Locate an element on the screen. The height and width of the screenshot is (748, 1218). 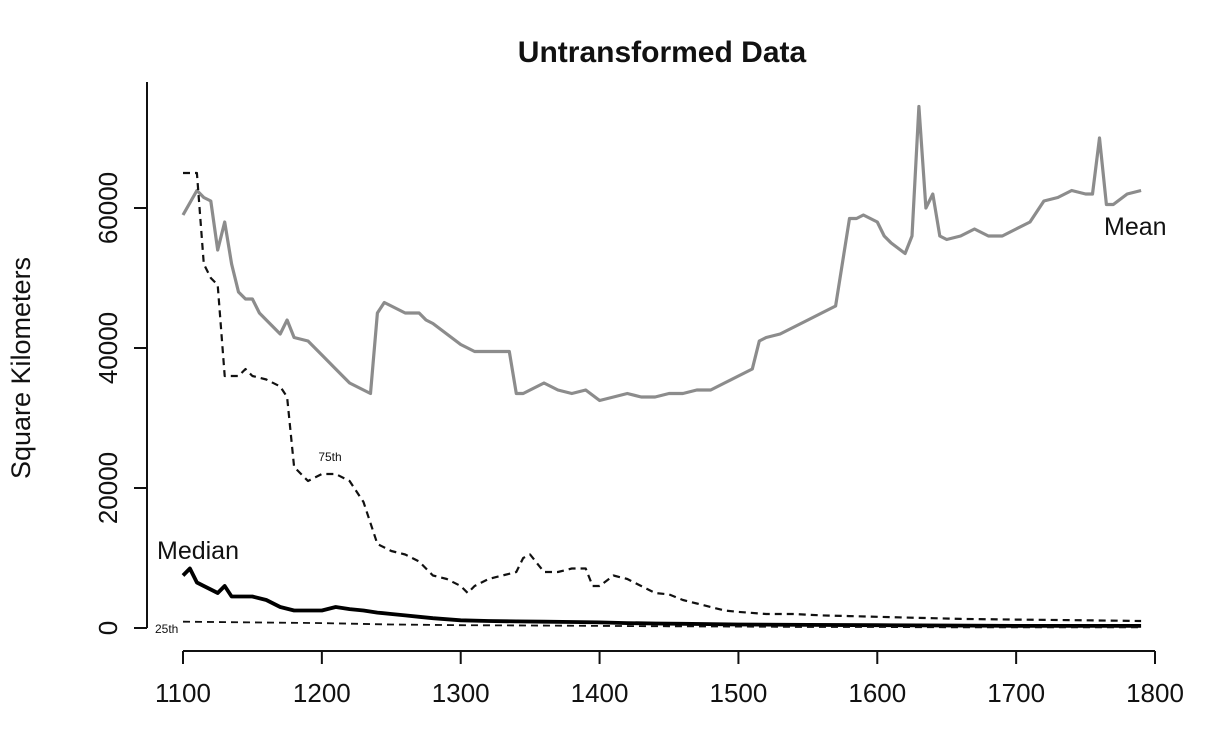
x-tick-label: 1300 is located at coordinates (461, 693).